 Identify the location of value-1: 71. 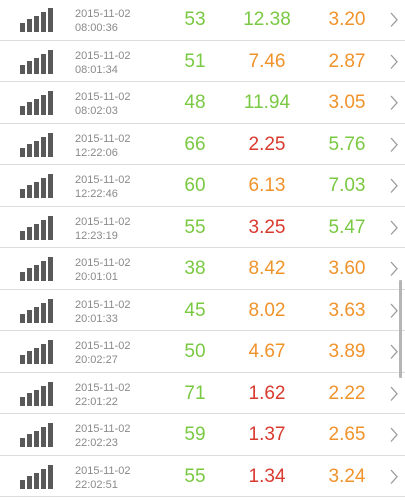
(195, 393).